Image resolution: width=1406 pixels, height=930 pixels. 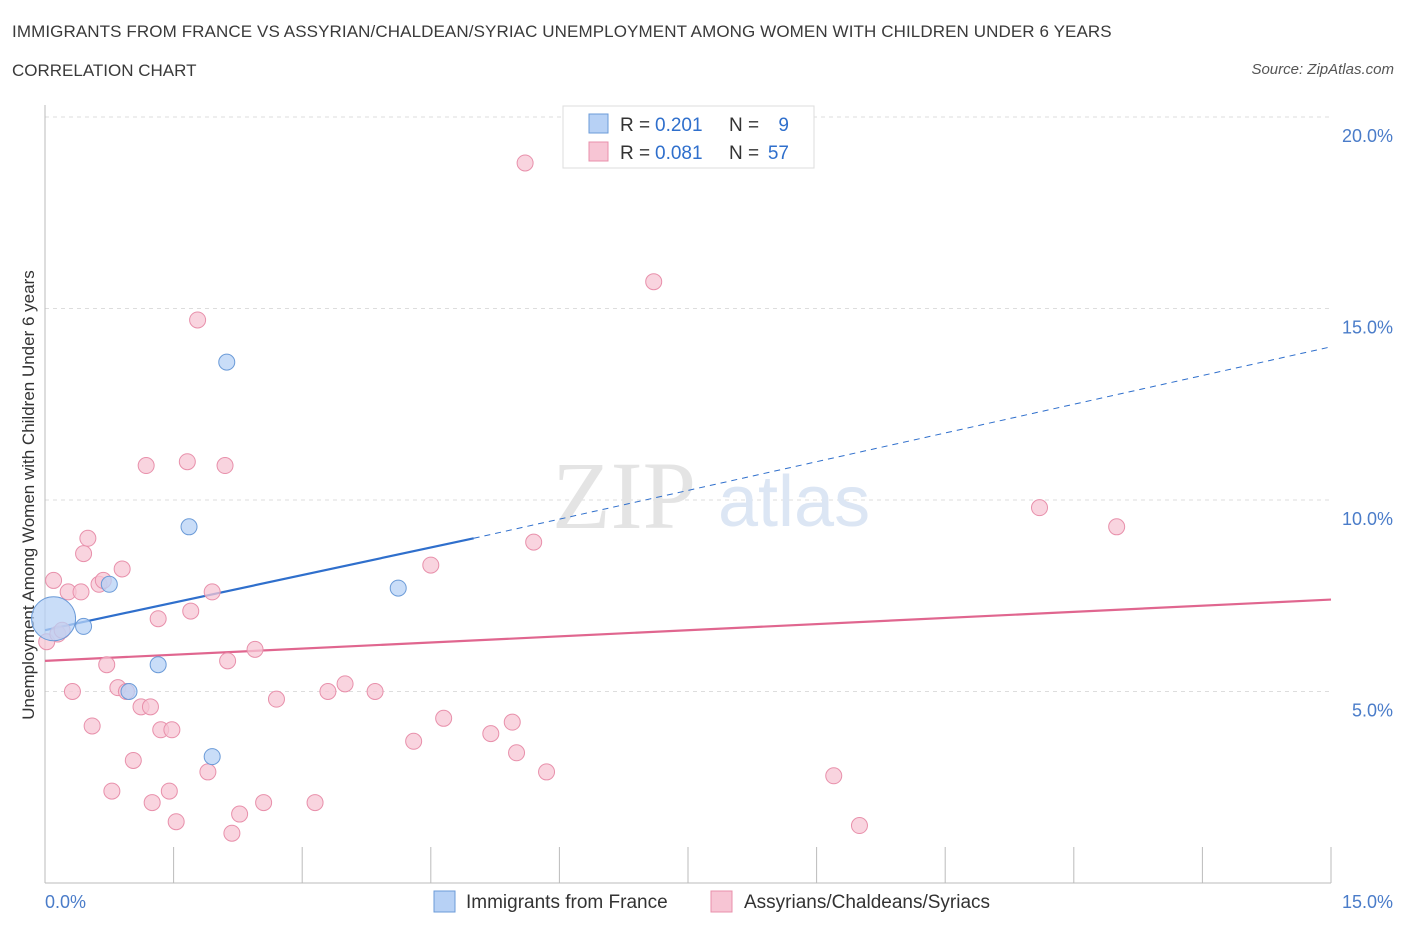 I want to click on legend-r-label-france: R =, so click(x=635, y=125).